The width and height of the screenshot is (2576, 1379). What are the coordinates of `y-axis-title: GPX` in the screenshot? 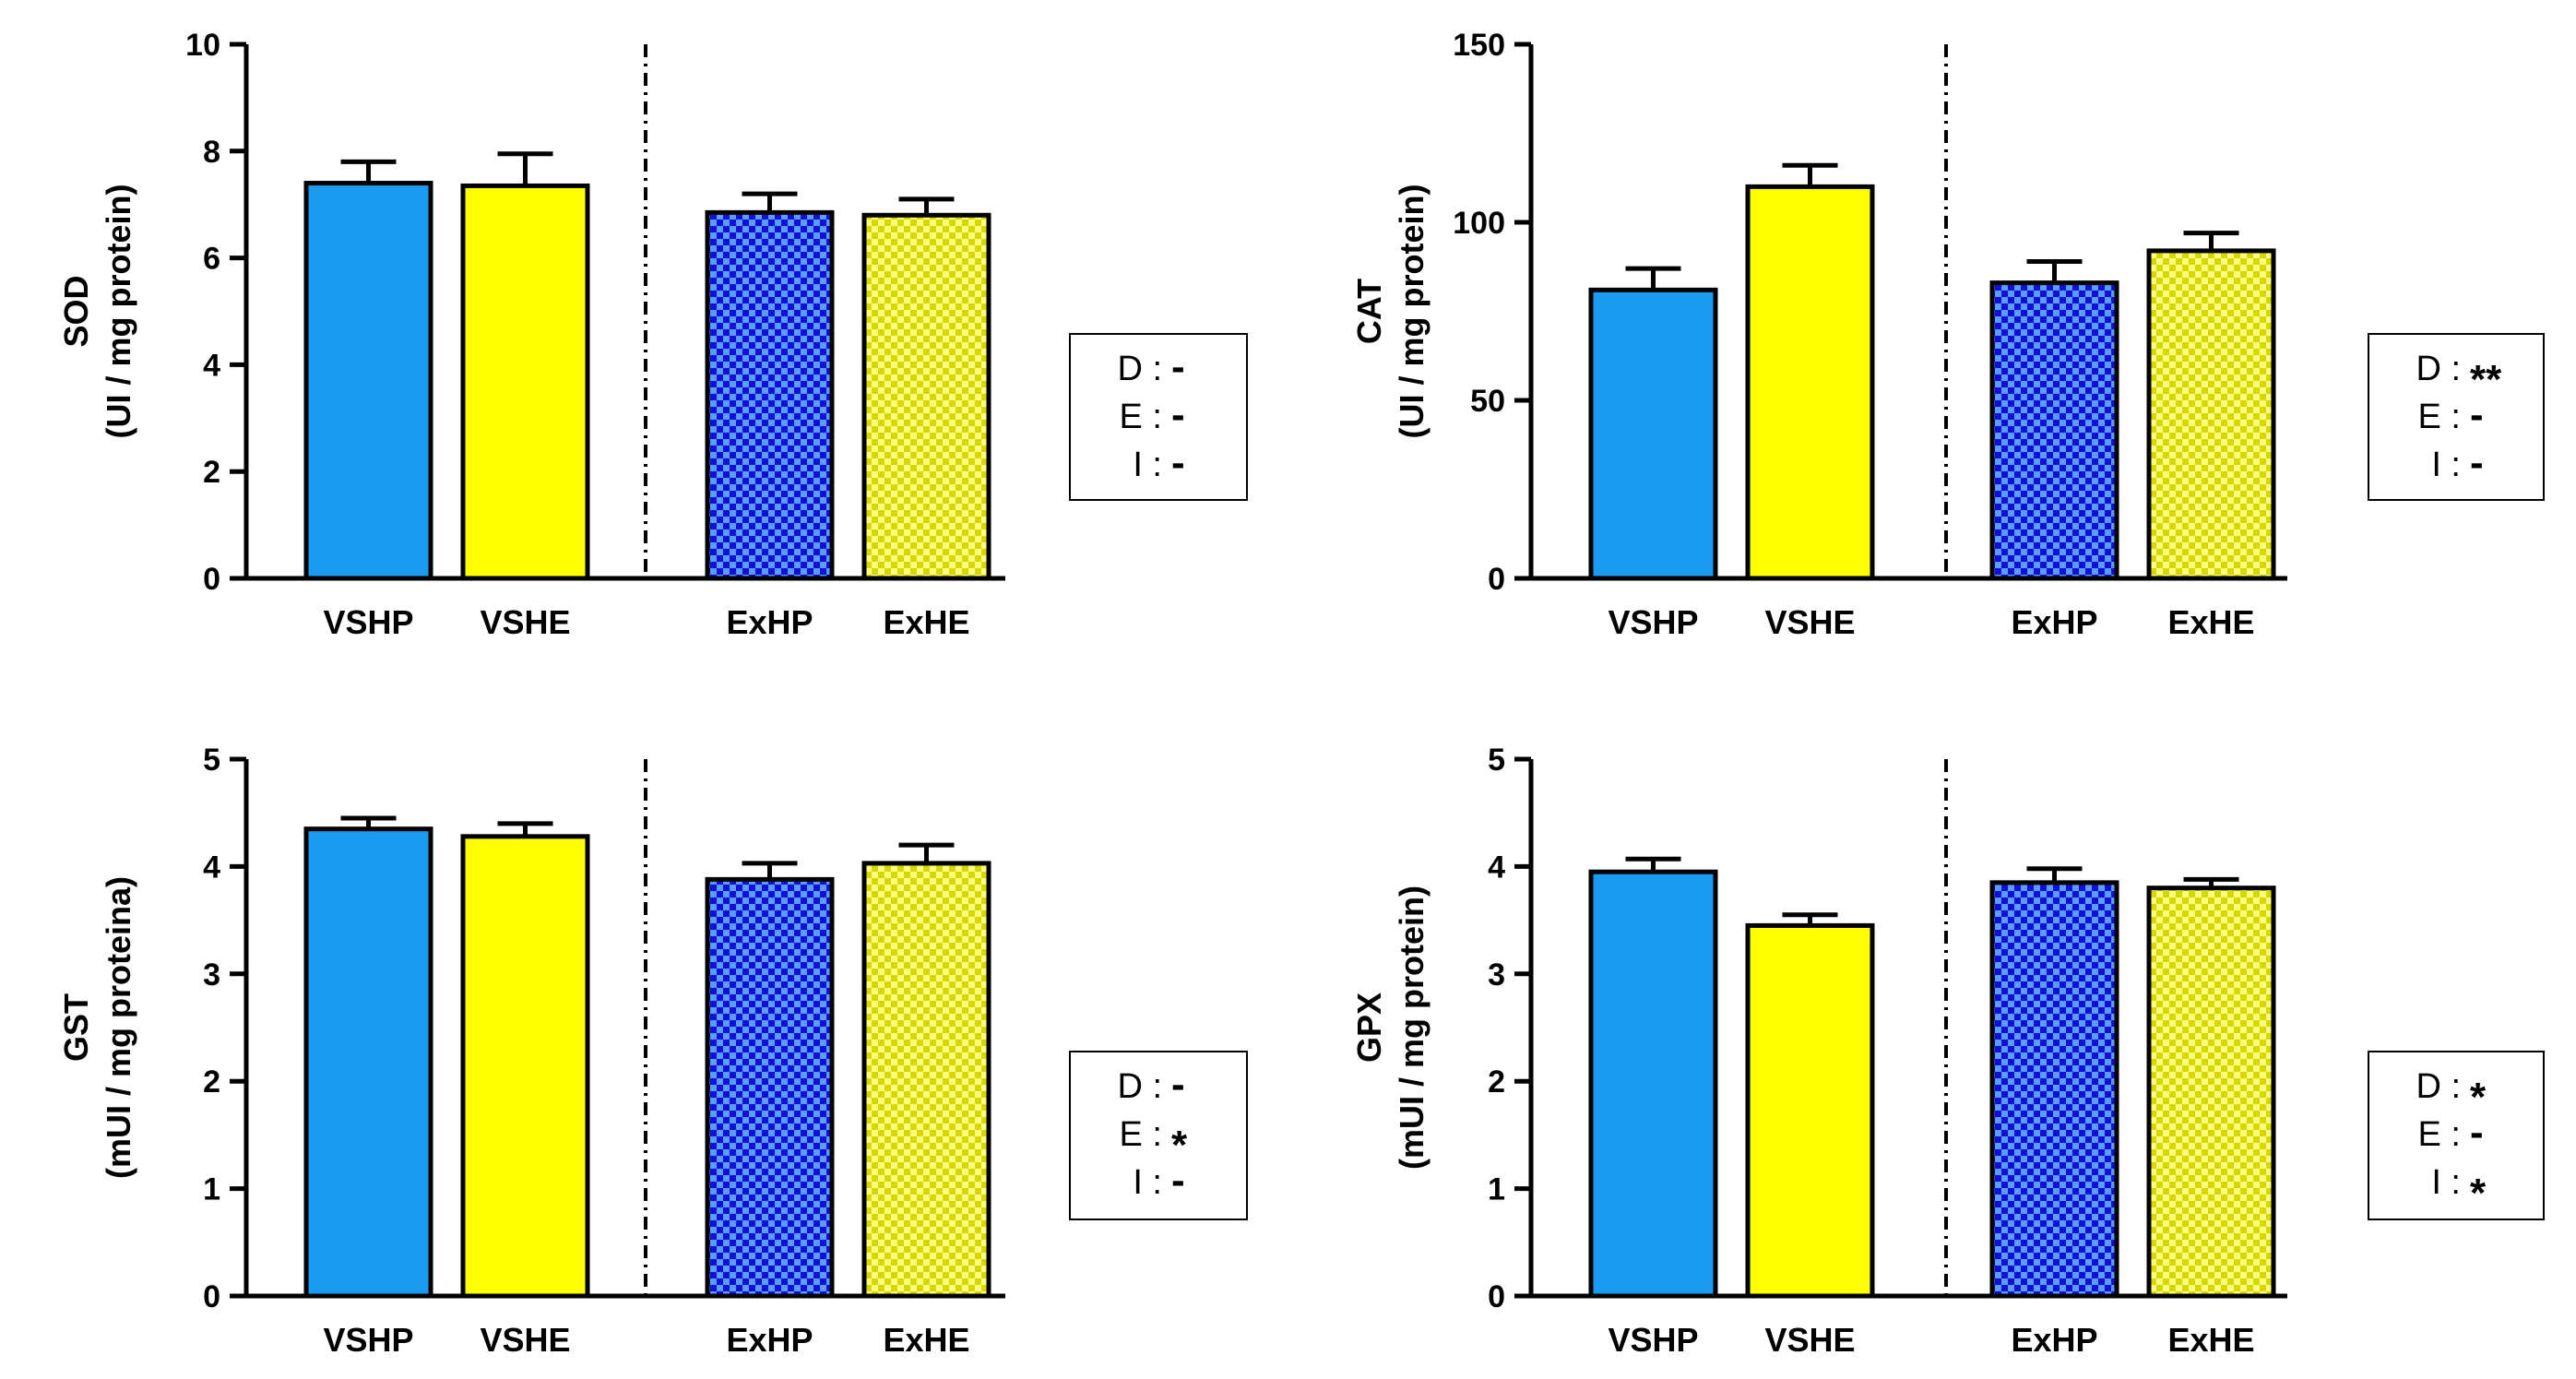 It's located at (1369, 1028).